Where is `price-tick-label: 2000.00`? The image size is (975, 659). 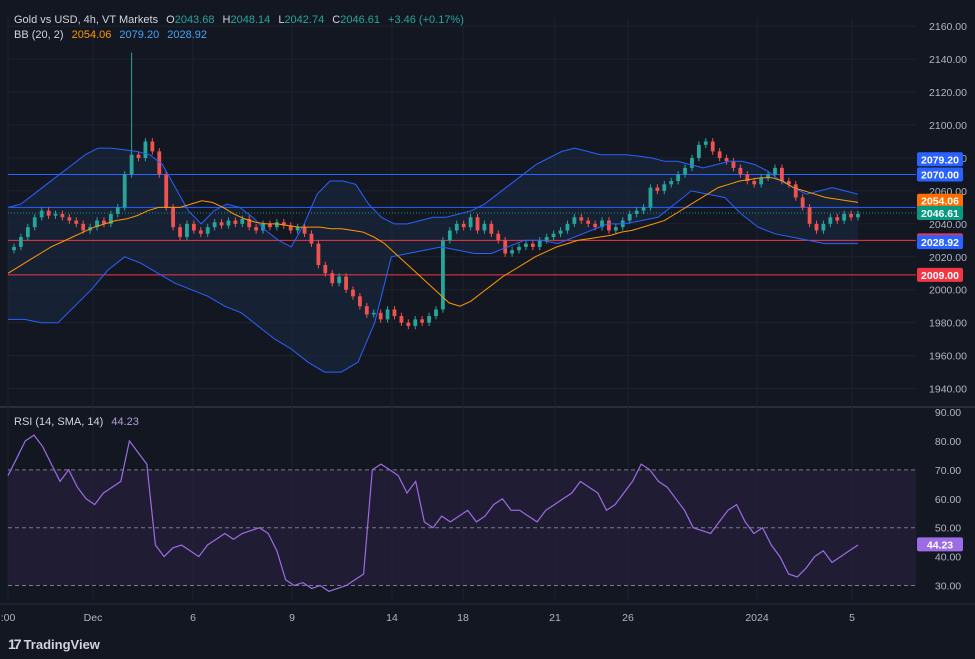
price-tick-label: 2000.00 is located at coordinates (948, 291).